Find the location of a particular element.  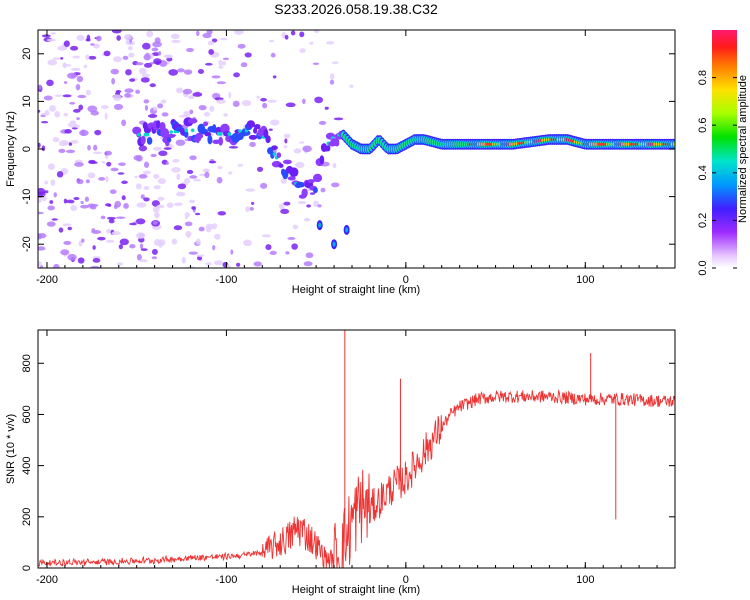

y-tick-label: 600 is located at coordinates (27, 414).